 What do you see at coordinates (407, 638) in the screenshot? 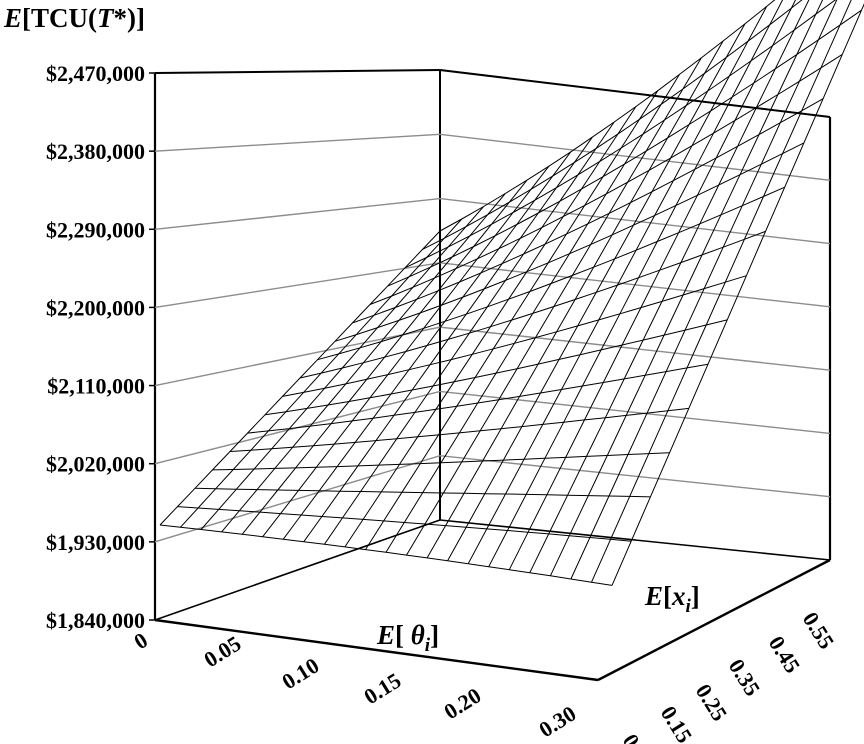
I see `x-axis-title: E[ θi]` at bounding box center [407, 638].